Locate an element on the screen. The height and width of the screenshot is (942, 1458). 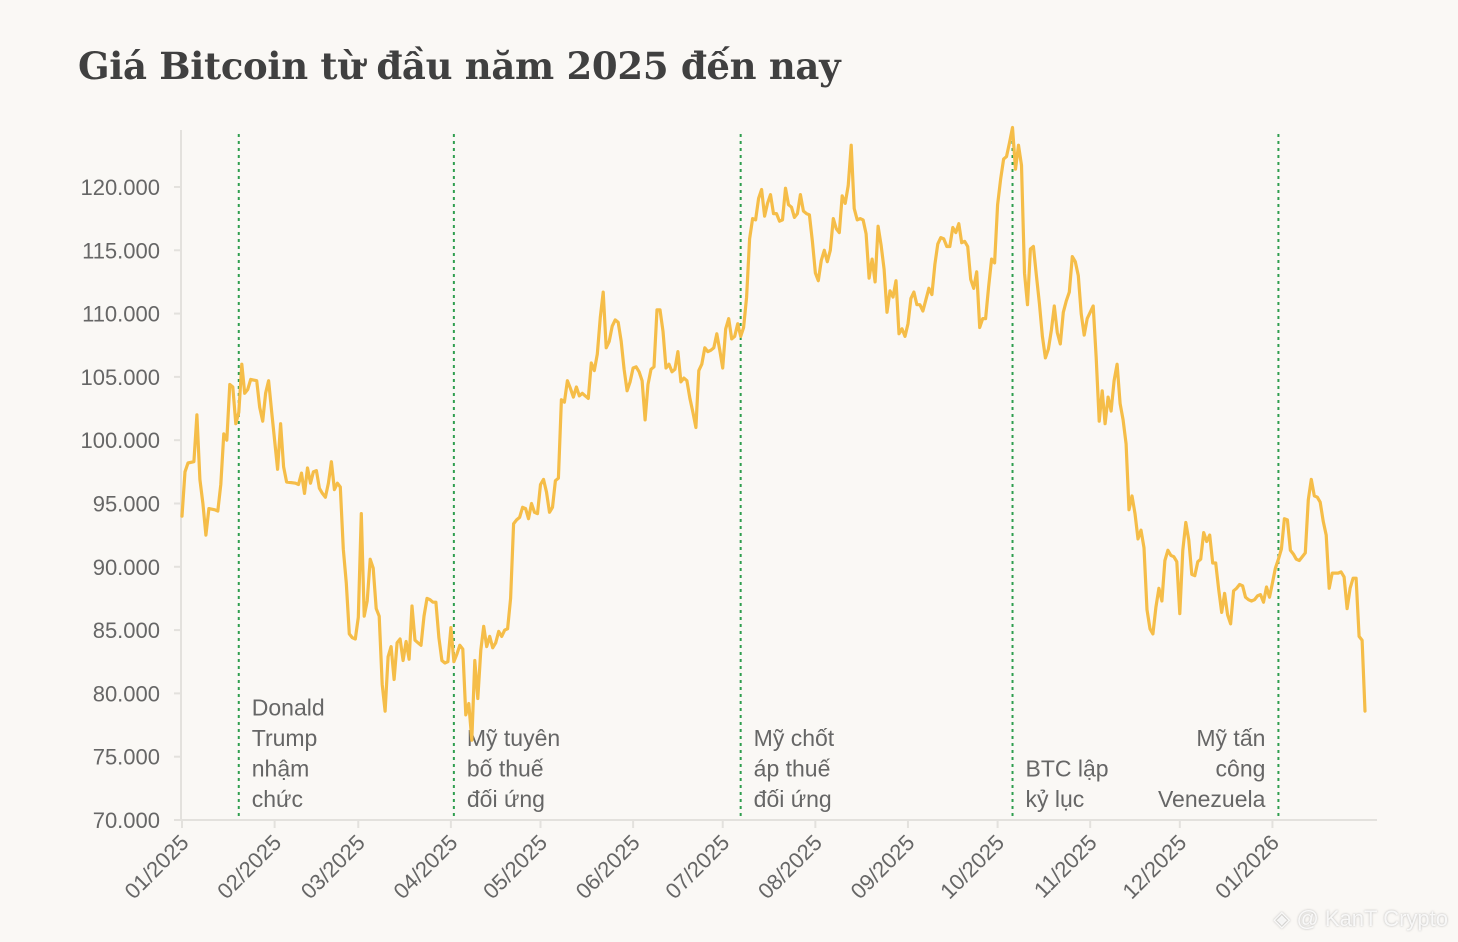
y-tick-label: 80.000 is located at coordinates (126, 693).